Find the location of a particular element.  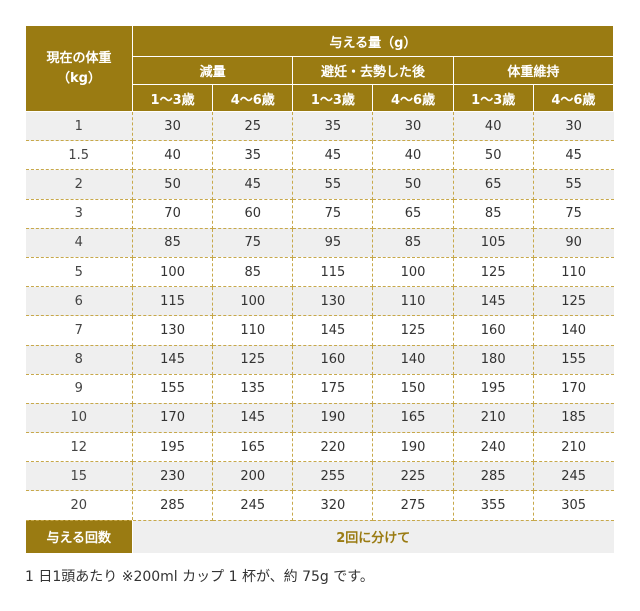

weight-cell: 2 is located at coordinates (79, 184).